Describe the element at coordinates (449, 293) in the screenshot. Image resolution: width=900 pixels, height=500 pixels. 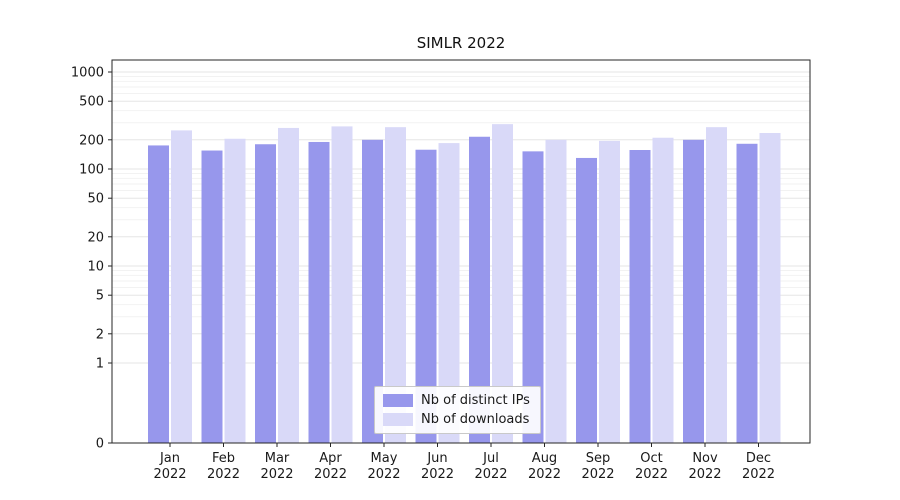
I see `bar-downloads-jun` at that location.